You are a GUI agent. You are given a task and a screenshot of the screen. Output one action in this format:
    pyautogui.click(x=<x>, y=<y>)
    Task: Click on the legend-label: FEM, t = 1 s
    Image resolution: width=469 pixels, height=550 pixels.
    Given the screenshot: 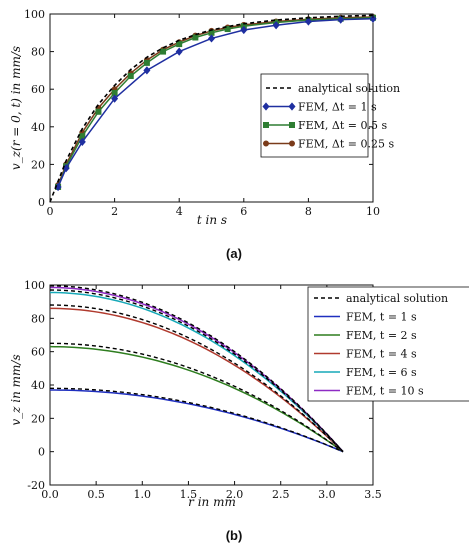 What is the action you would take?
    pyautogui.click(x=381, y=317)
    